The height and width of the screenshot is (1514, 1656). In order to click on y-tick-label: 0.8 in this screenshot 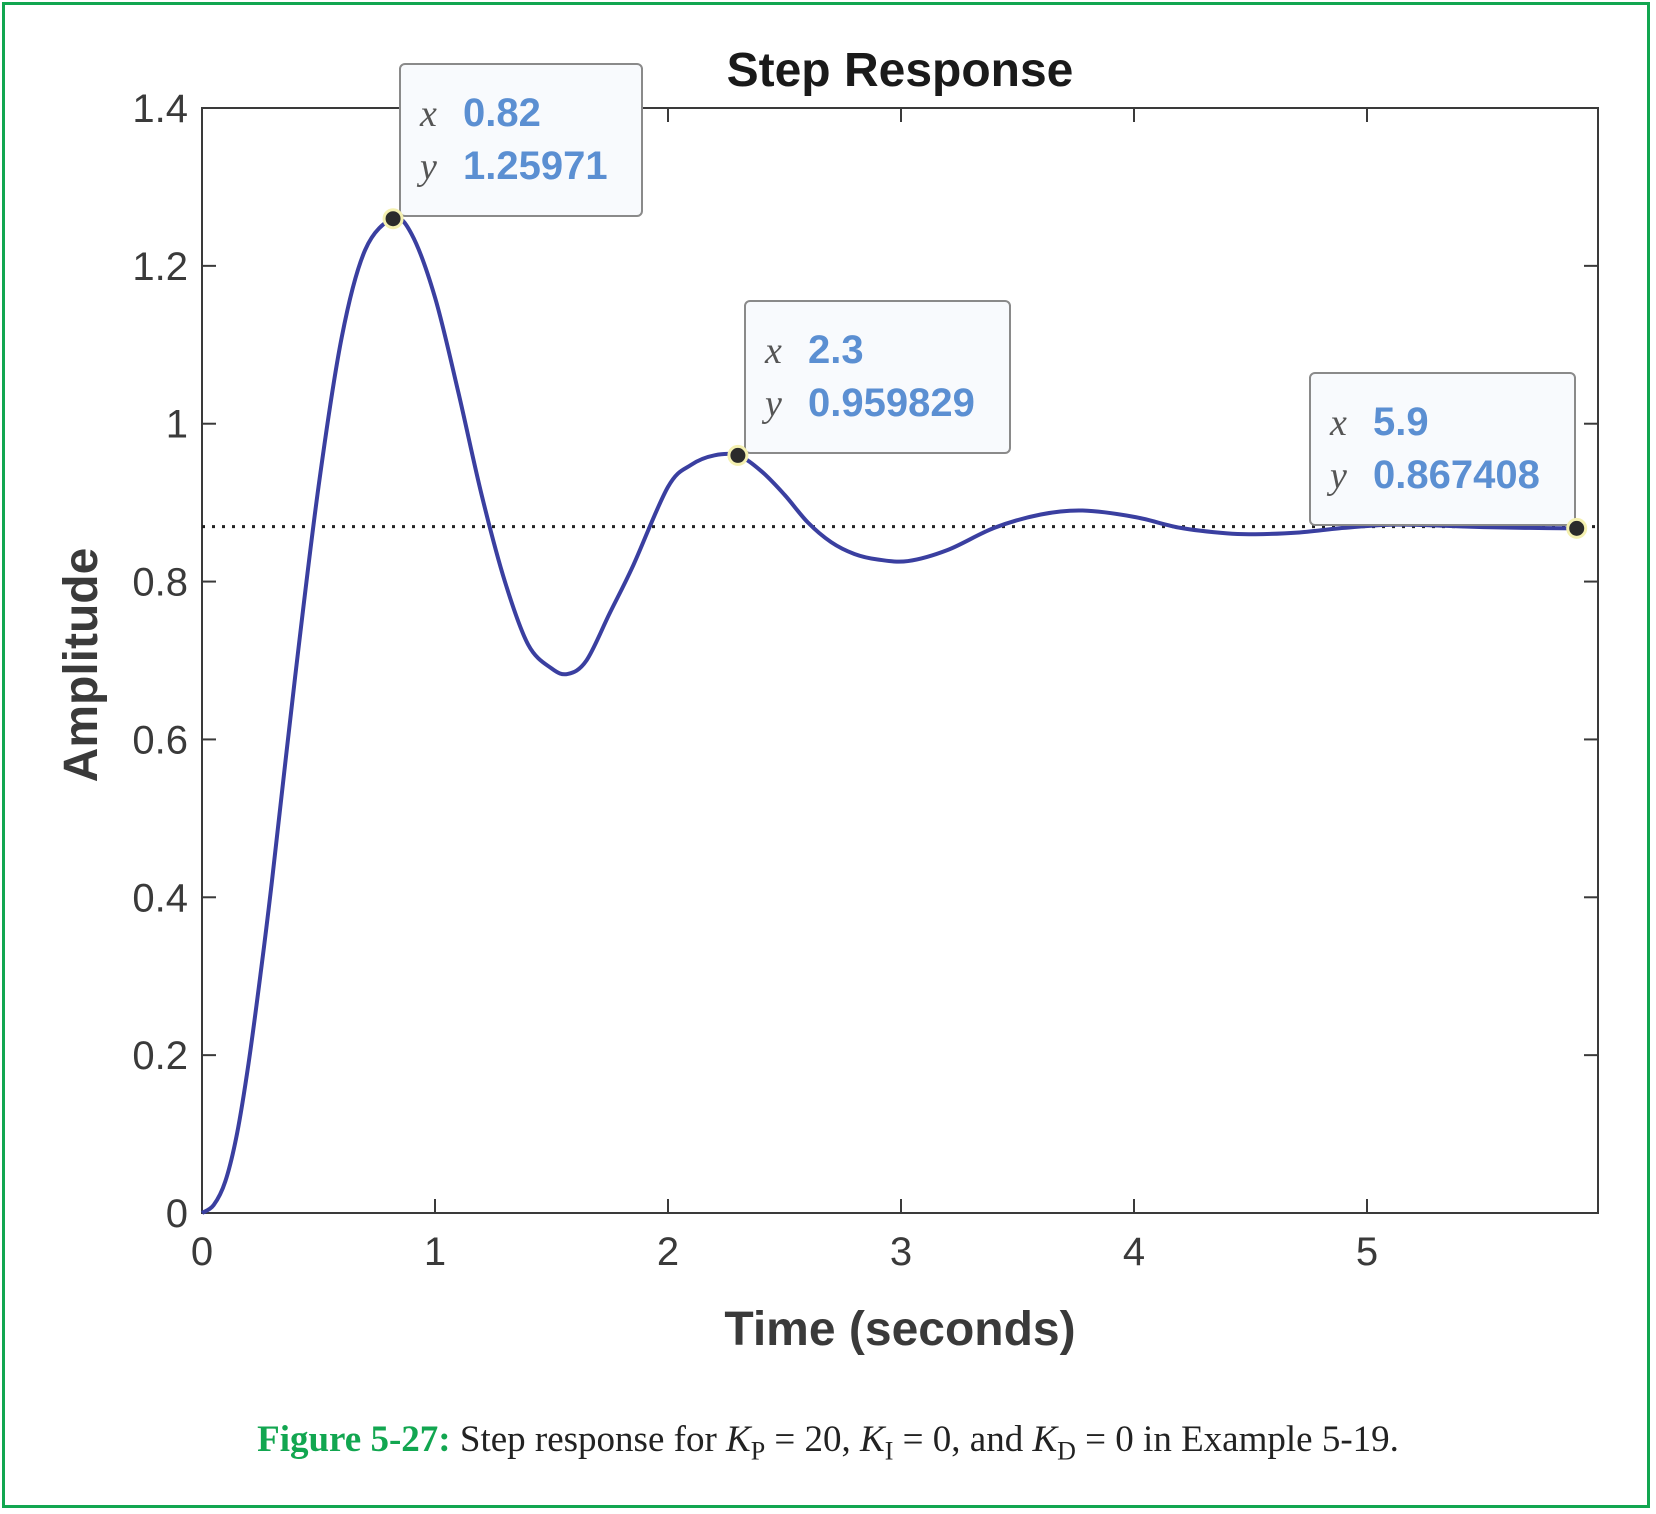, I will do `click(160, 583)`.